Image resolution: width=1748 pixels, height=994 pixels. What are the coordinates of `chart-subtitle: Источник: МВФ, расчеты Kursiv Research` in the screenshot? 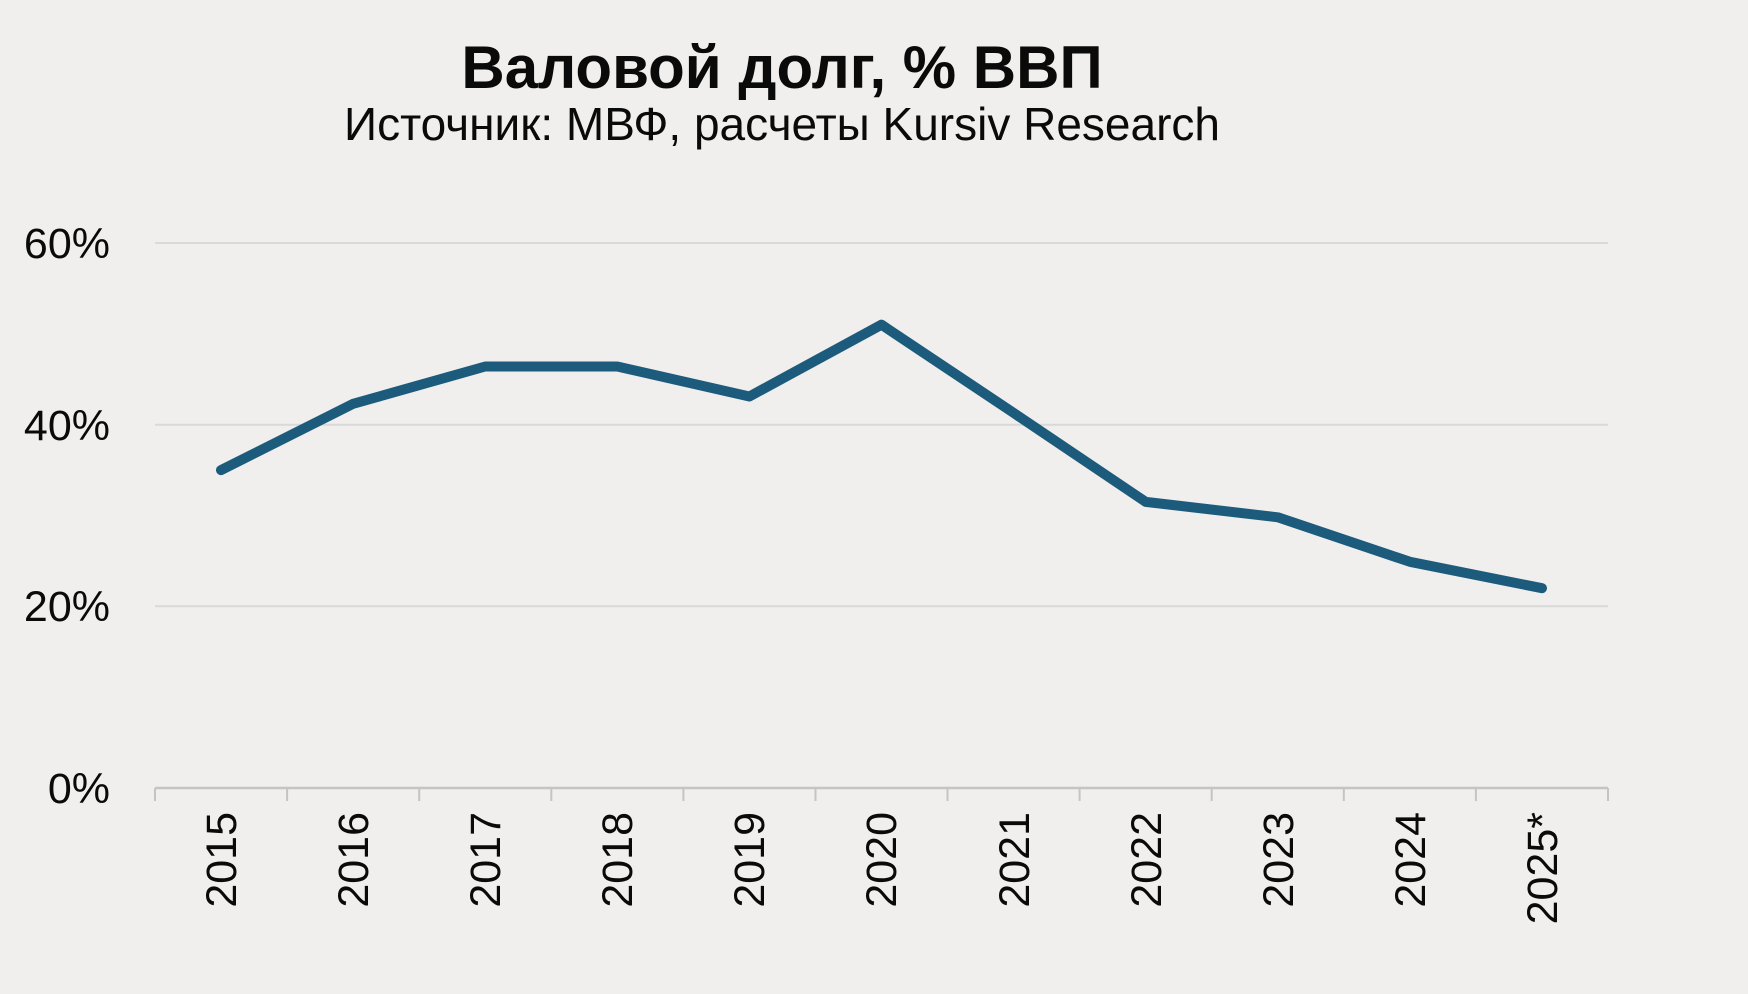 It's located at (782, 124).